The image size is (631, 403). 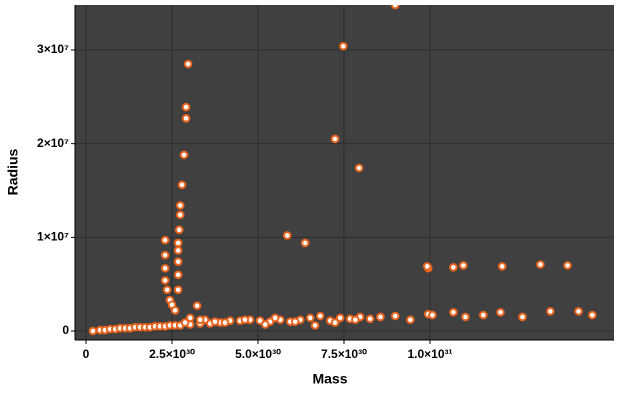 I want to click on y-tick-label: 3×10⁷, so click(x=53, y=49).